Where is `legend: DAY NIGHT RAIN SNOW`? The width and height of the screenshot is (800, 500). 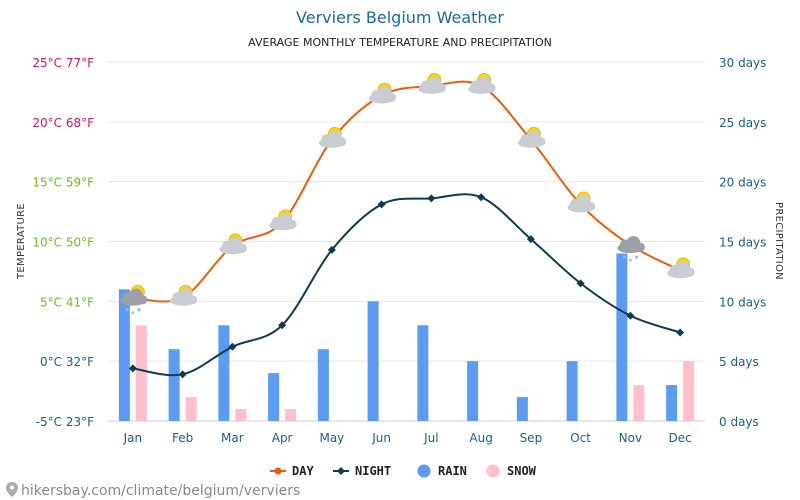
legend: DAY NIGHT RAIN SNOW is located at coordinates (403, 471).